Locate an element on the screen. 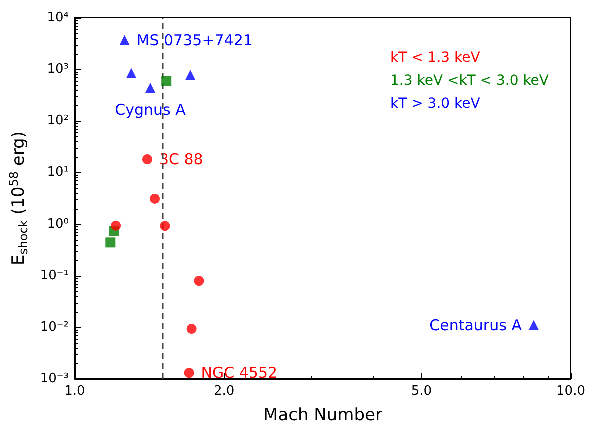 The image size is (589, 429). y-tick-label: 10⁻³ is located at coordinates (54, 379).